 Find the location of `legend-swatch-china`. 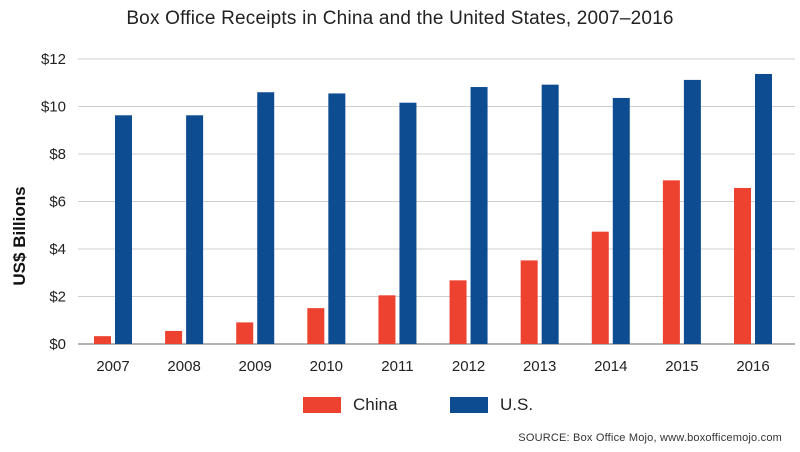

legend-swatch-china is located at coordinates (322, 405).